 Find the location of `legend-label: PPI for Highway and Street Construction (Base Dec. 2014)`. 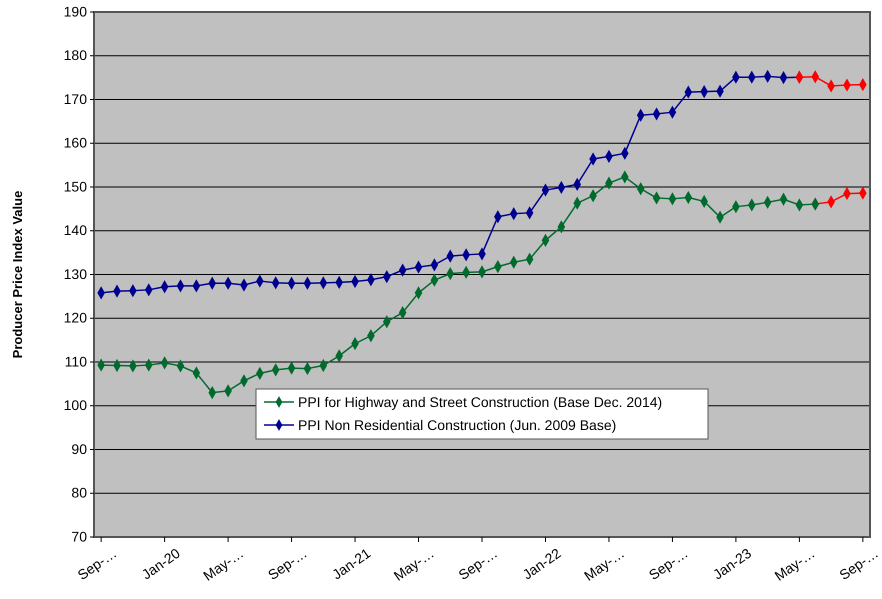

legend-label: PPI for Highway and Street Construction (Base Dec. 2014) is located at coordinates (480, 402).